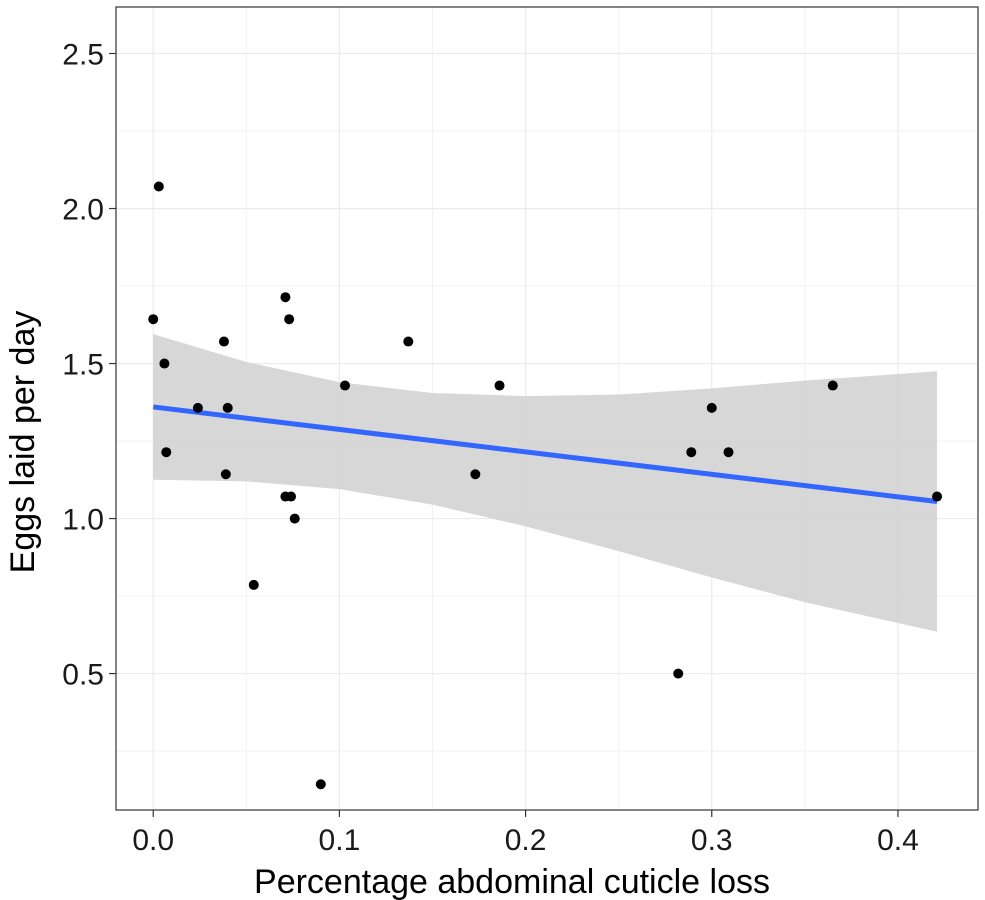 The image size is (985, 900). Describe the element at coordinates (526, 840) in the screenshot. I see `x-tick-label: 0.2` at that location.